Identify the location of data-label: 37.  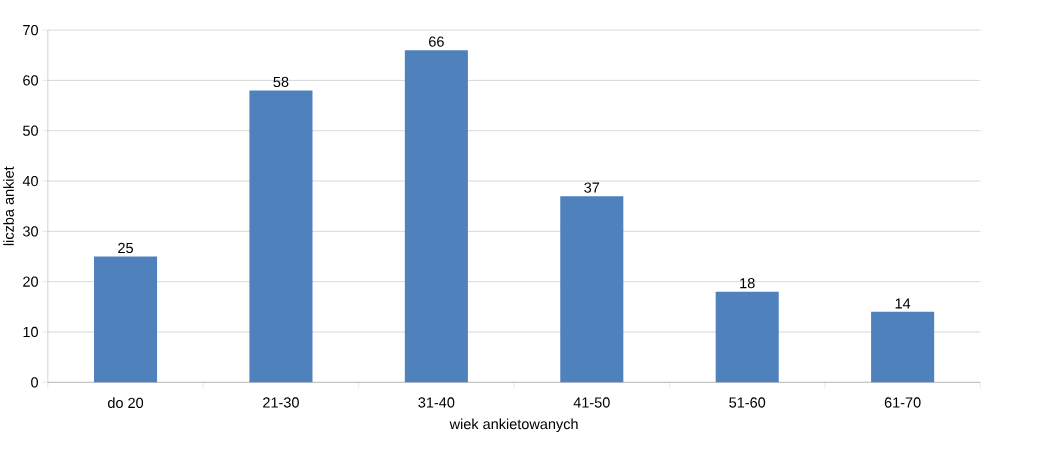
(592, 187).